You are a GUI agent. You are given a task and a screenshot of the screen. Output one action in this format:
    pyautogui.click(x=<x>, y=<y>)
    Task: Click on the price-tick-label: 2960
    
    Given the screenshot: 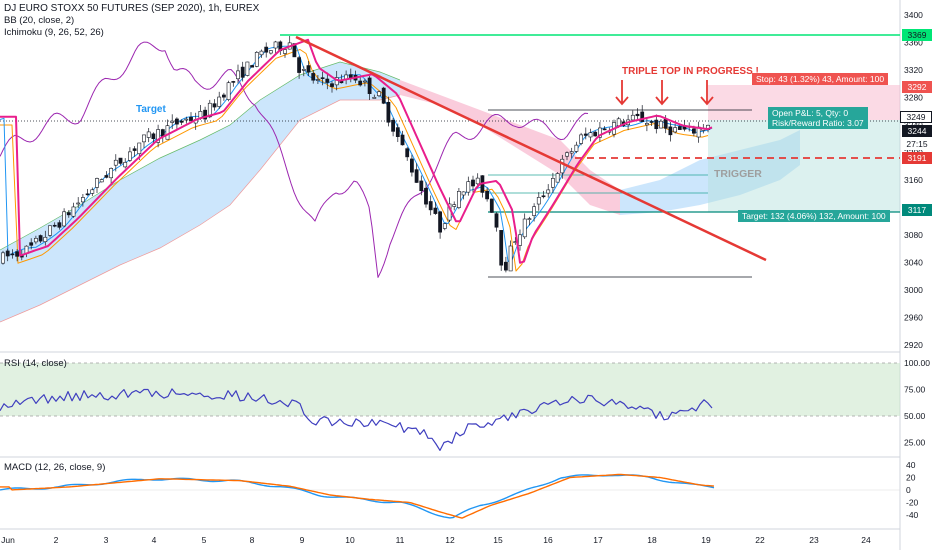 What is the action you would take?
    pyautogui.click(x=913, y=318)
    